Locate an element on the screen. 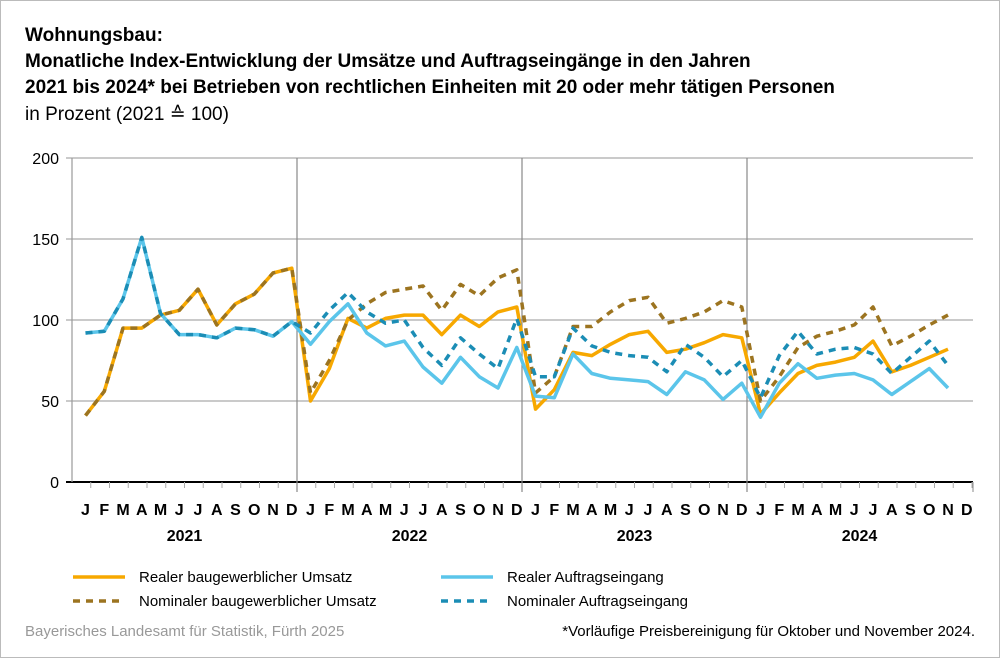  year-label: 2021 is located at coordinates (185, 536).